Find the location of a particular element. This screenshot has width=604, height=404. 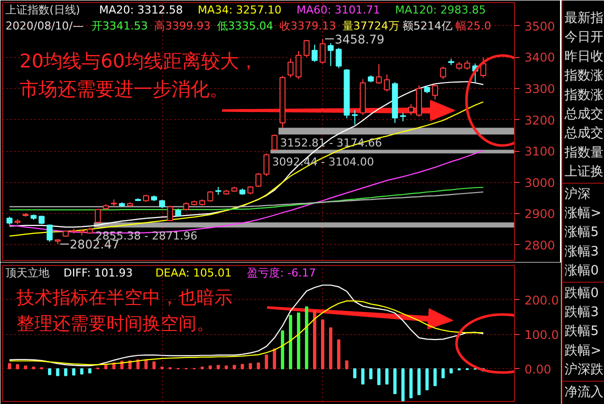

annotation: 技术指标在半空中，也暗示整理还需要时间换空间。 is located at coordinates (124, 311).